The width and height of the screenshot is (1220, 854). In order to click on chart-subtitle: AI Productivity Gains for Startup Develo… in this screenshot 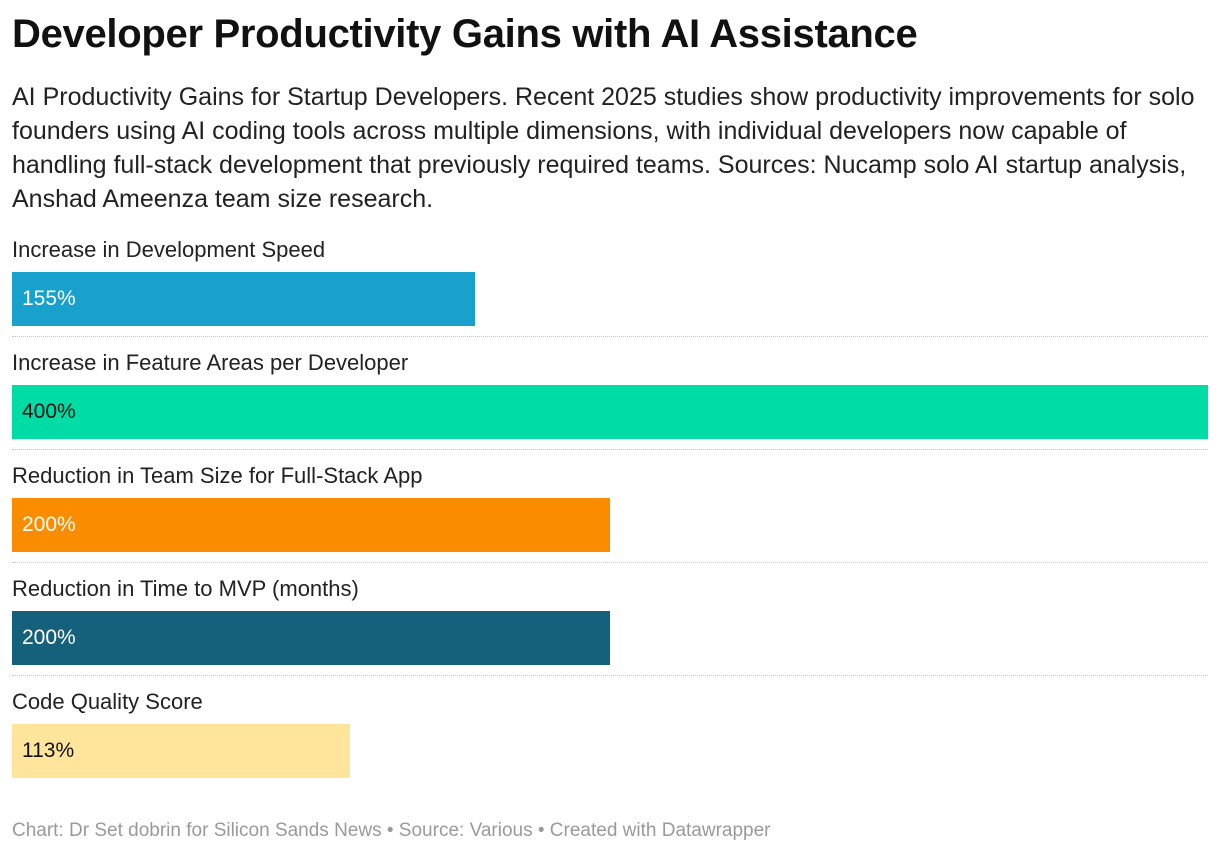, I will do `click(603, 148)`.